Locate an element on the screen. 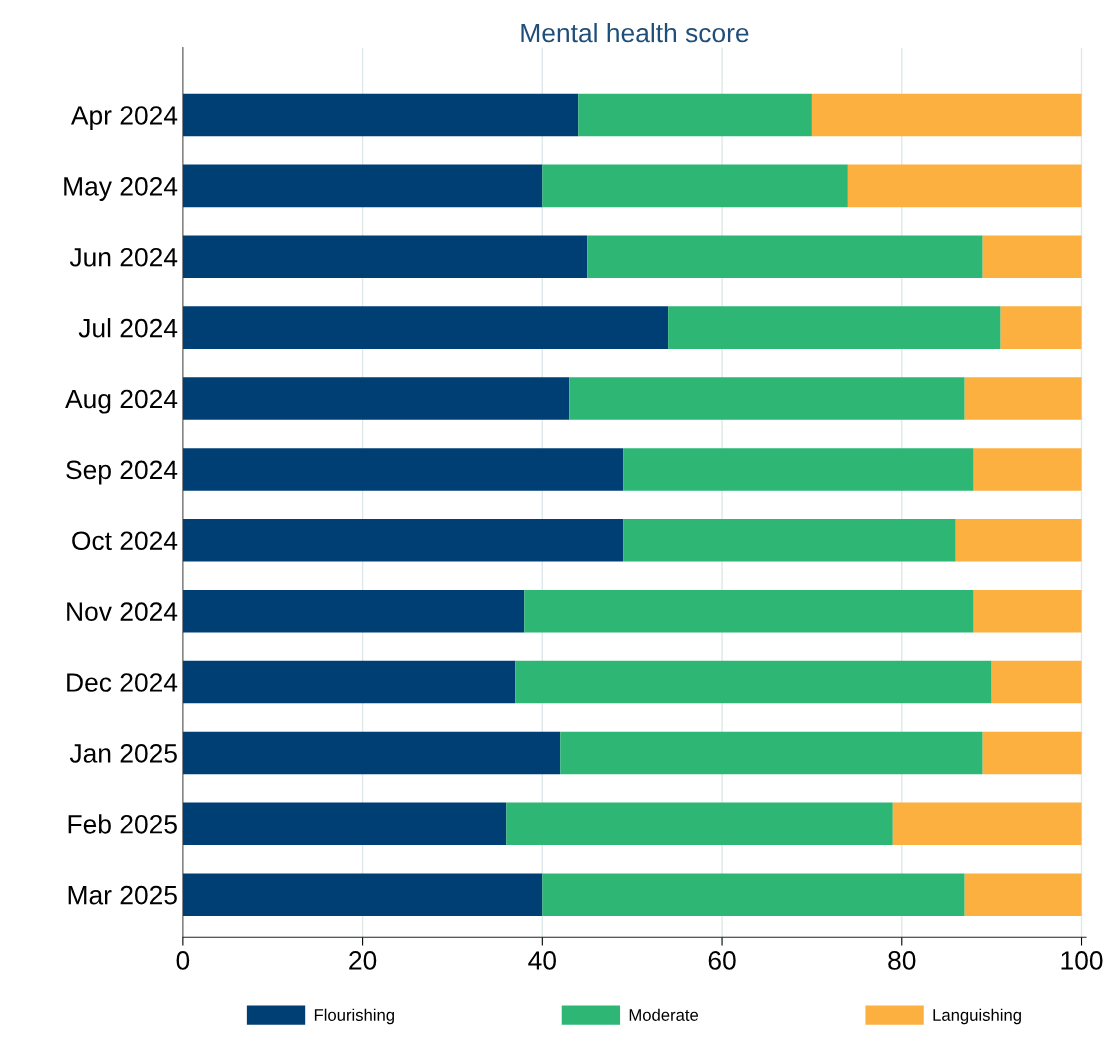 The width and height of the screenshot is (1115, 1059). y-tick-label: Dec 2024 is located at coordinates (122, 682).